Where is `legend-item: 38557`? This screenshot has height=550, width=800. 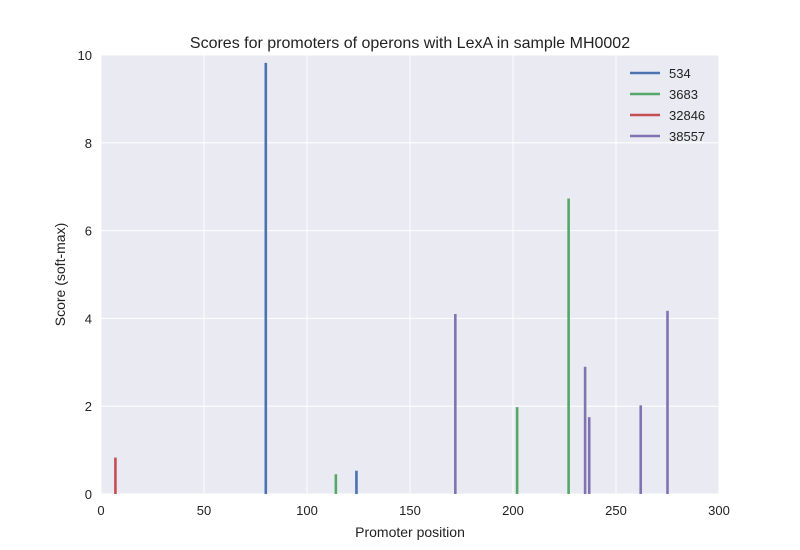
legend-item: 38557 is located at coordinates (667, 136).